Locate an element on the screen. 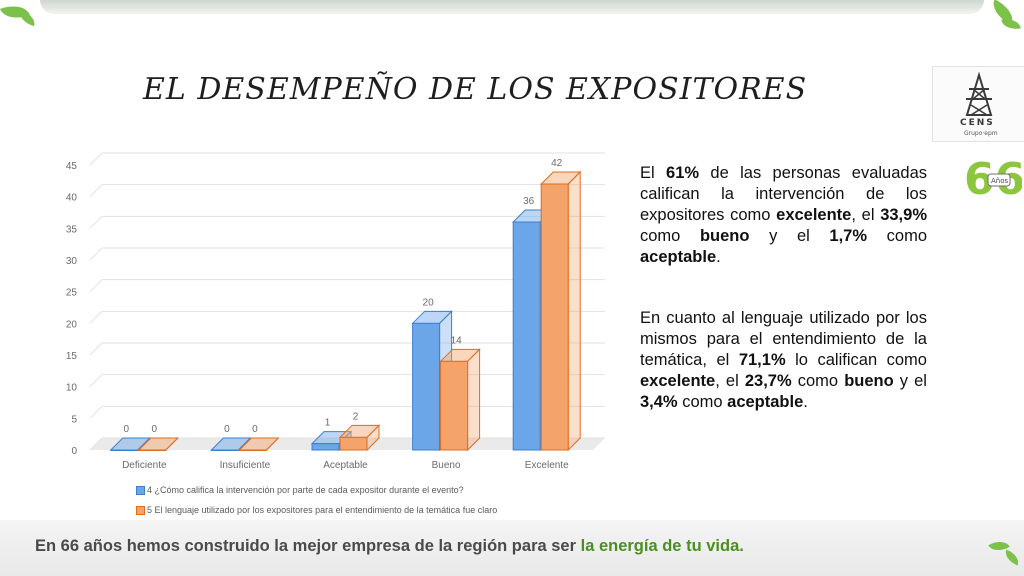 The width and height of the screenshot is (1024, 576). data-label: 1 is located at coordinates (328, 423).